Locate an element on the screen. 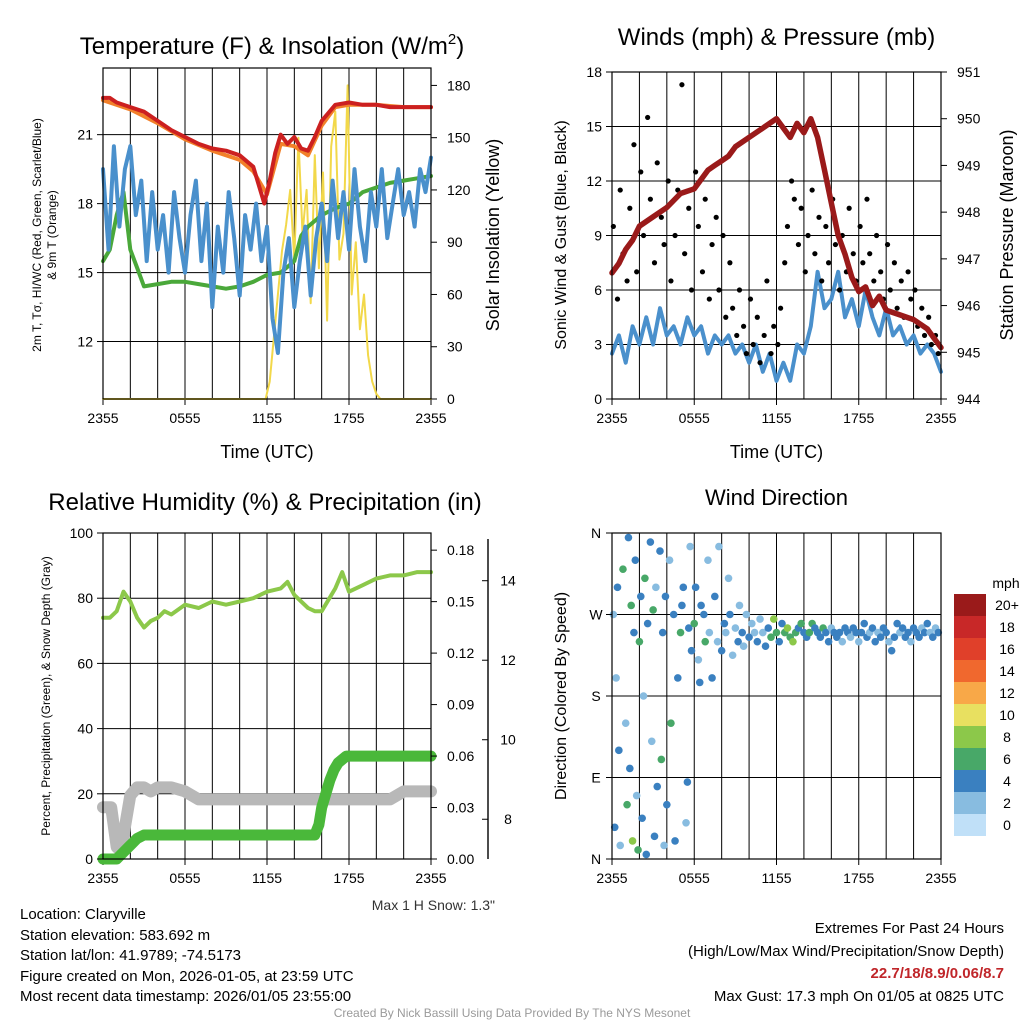  temp-ytick-label: 15 is located at coordinates (85, 273).